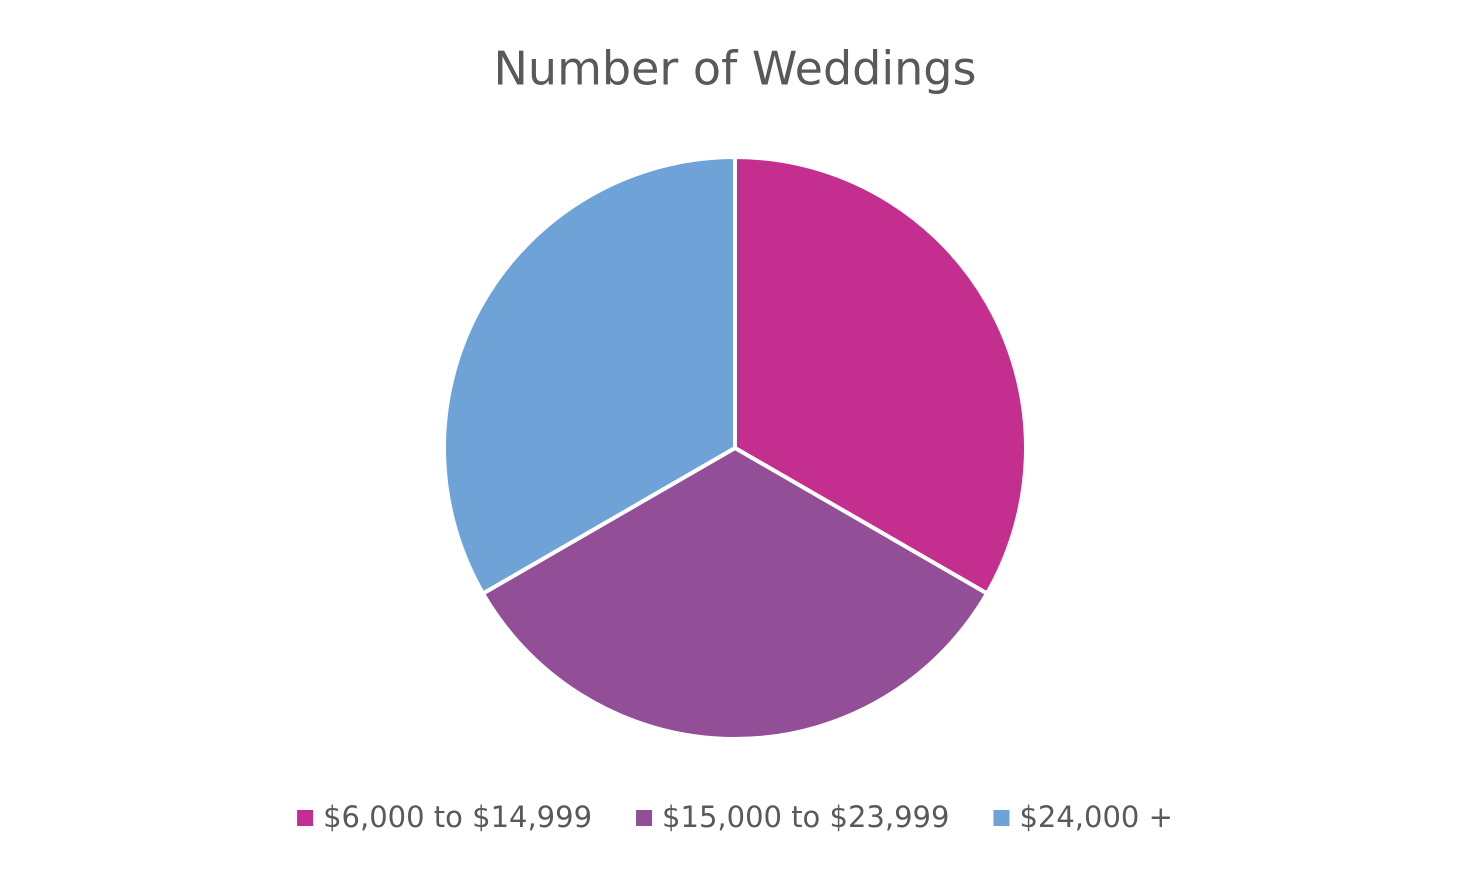 The width and height of the screenshot is (1471, 888). Describe the element at coordinates (805, 817) in the screenshot. I see `legend-label: $15,000 to $23,999` at that location.